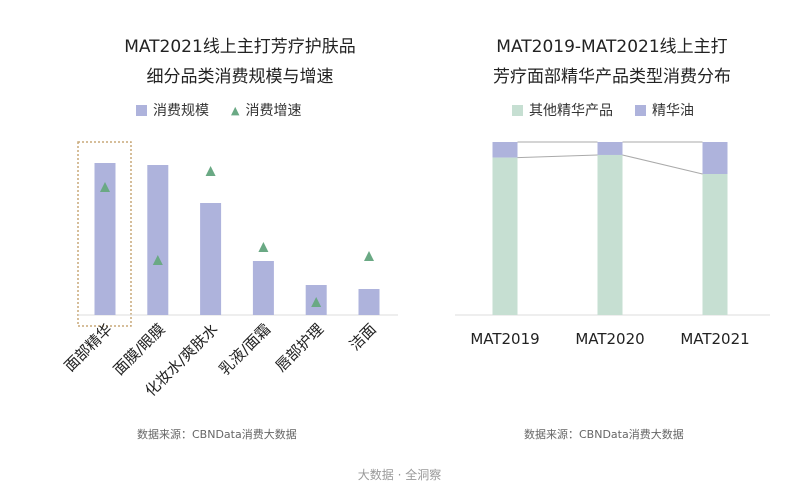 This screenshot has width=799, height=493. I want to click on x-tick-label: 洁面, so click(363, 337).